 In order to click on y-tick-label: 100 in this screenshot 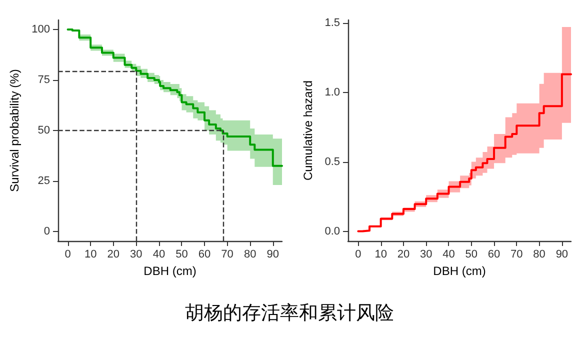, I will do `click(41, 29)`.